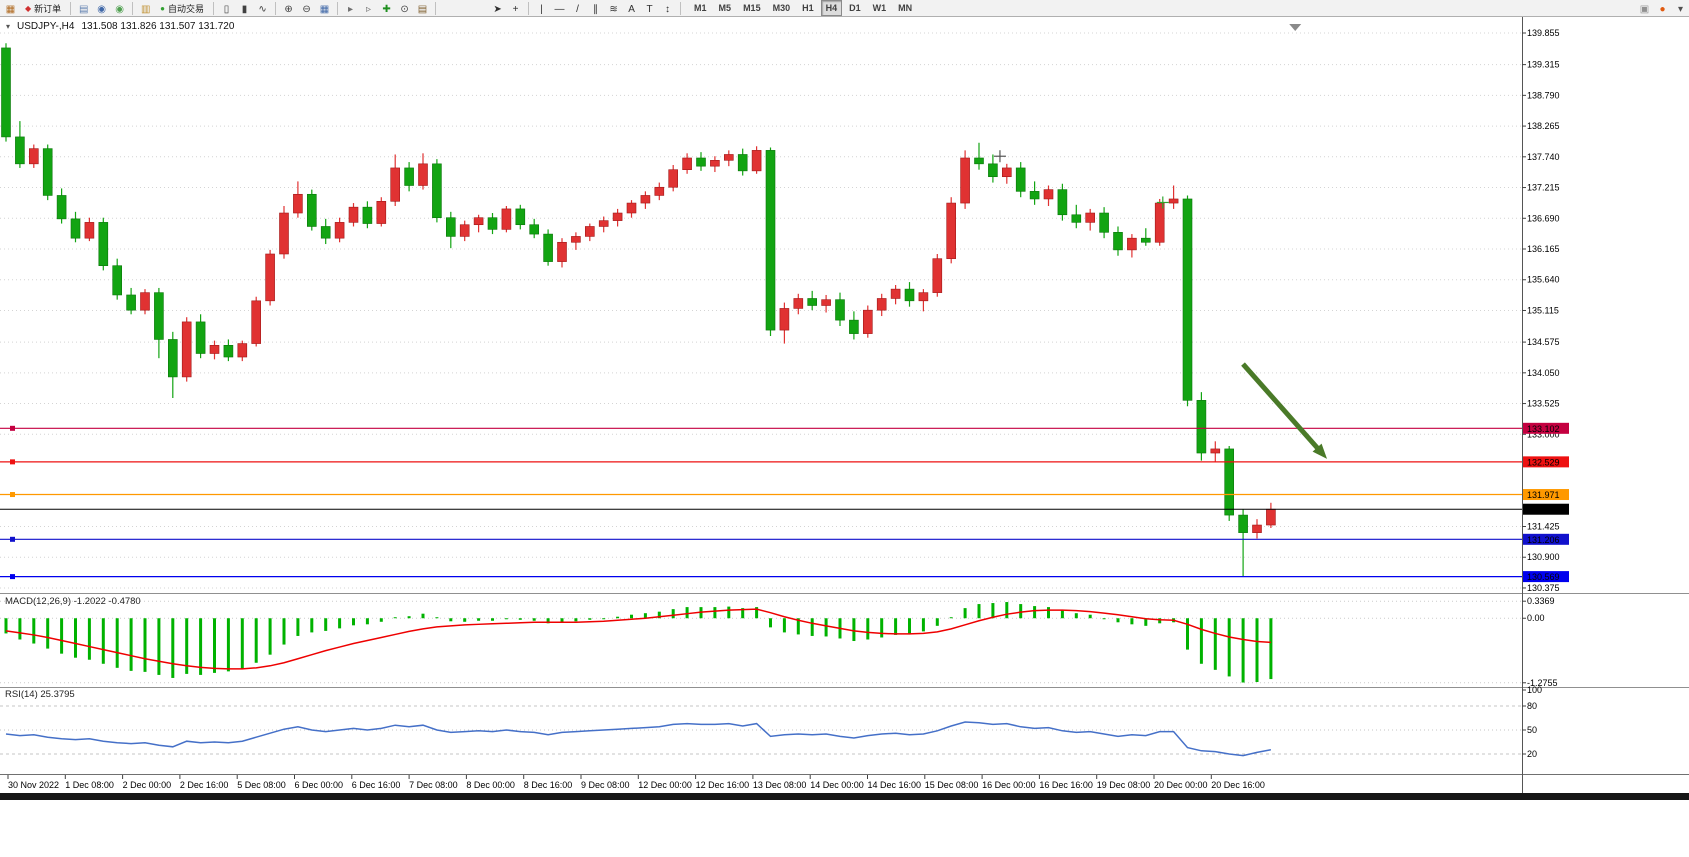 The width and height of the screenshot is (1689, 857). I want to click on trendline-icon: /, so click(577, 9).